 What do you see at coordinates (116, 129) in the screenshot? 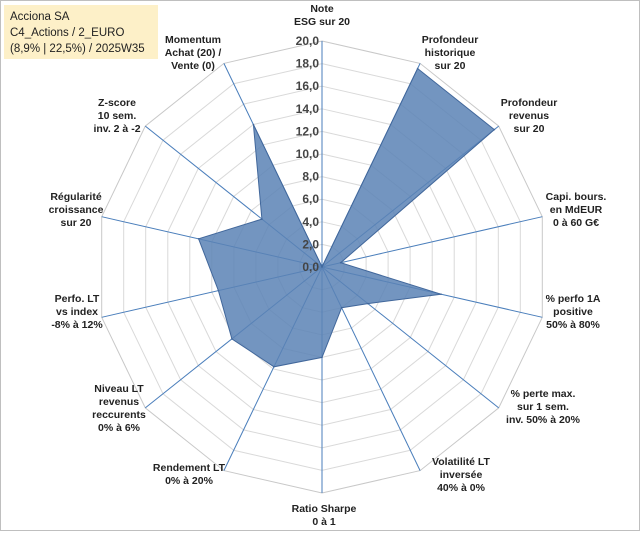
I see `axis-label-line: inv. 2 à -2` at bounding box center [116, 129].